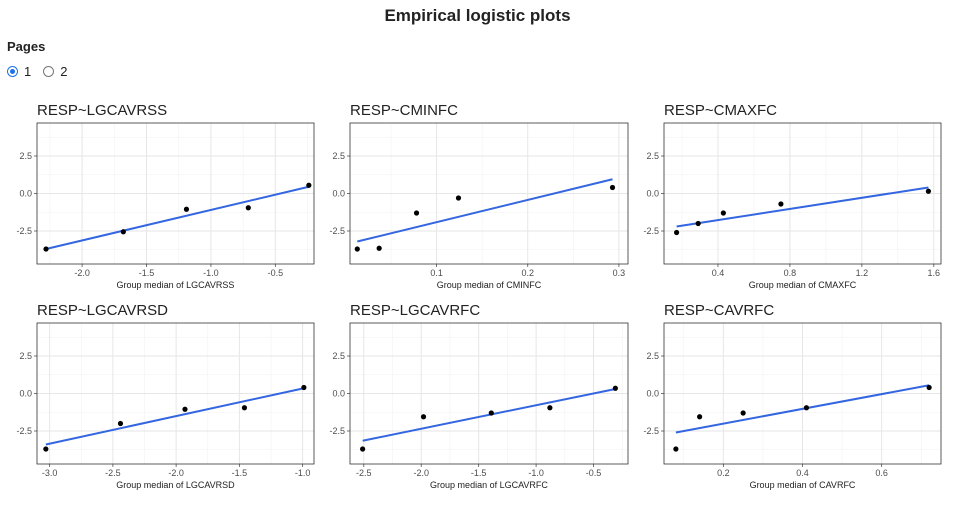 This screenshot has height=513, width=971. What do you see at coordinates (102, 110) in the screenshot?
I see `plot-title: RESP~LGCAVRSS` at bounding box center [102, 110].